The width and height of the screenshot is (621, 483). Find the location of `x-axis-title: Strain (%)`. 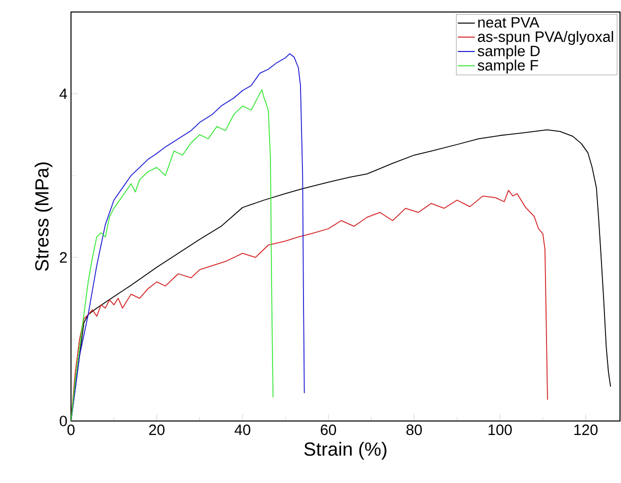

x-axis-title: Strain (%) is located at coordinates (345, 451).